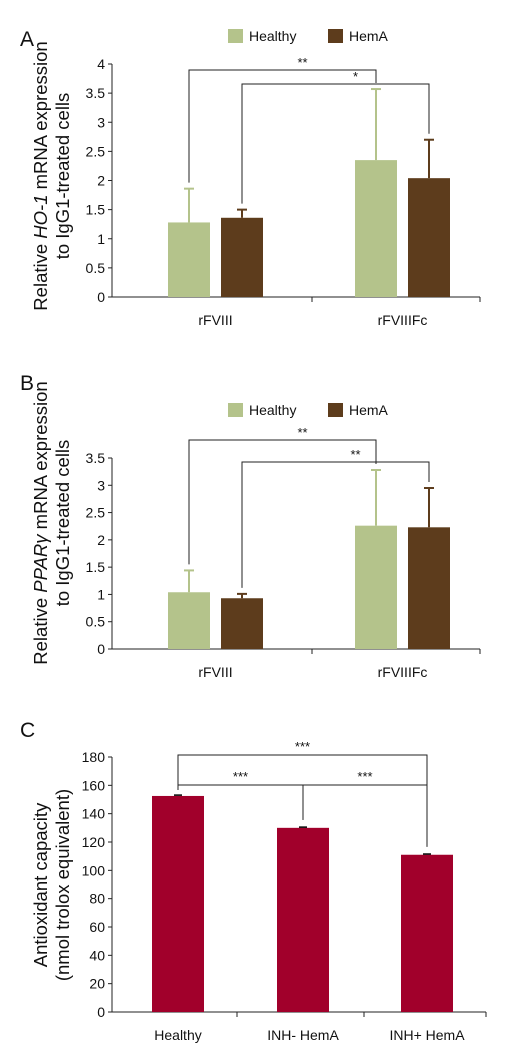 This screenshot has width=520, height=1062. I want to click on x-tick-label: Healthy, so click(177, 1035).